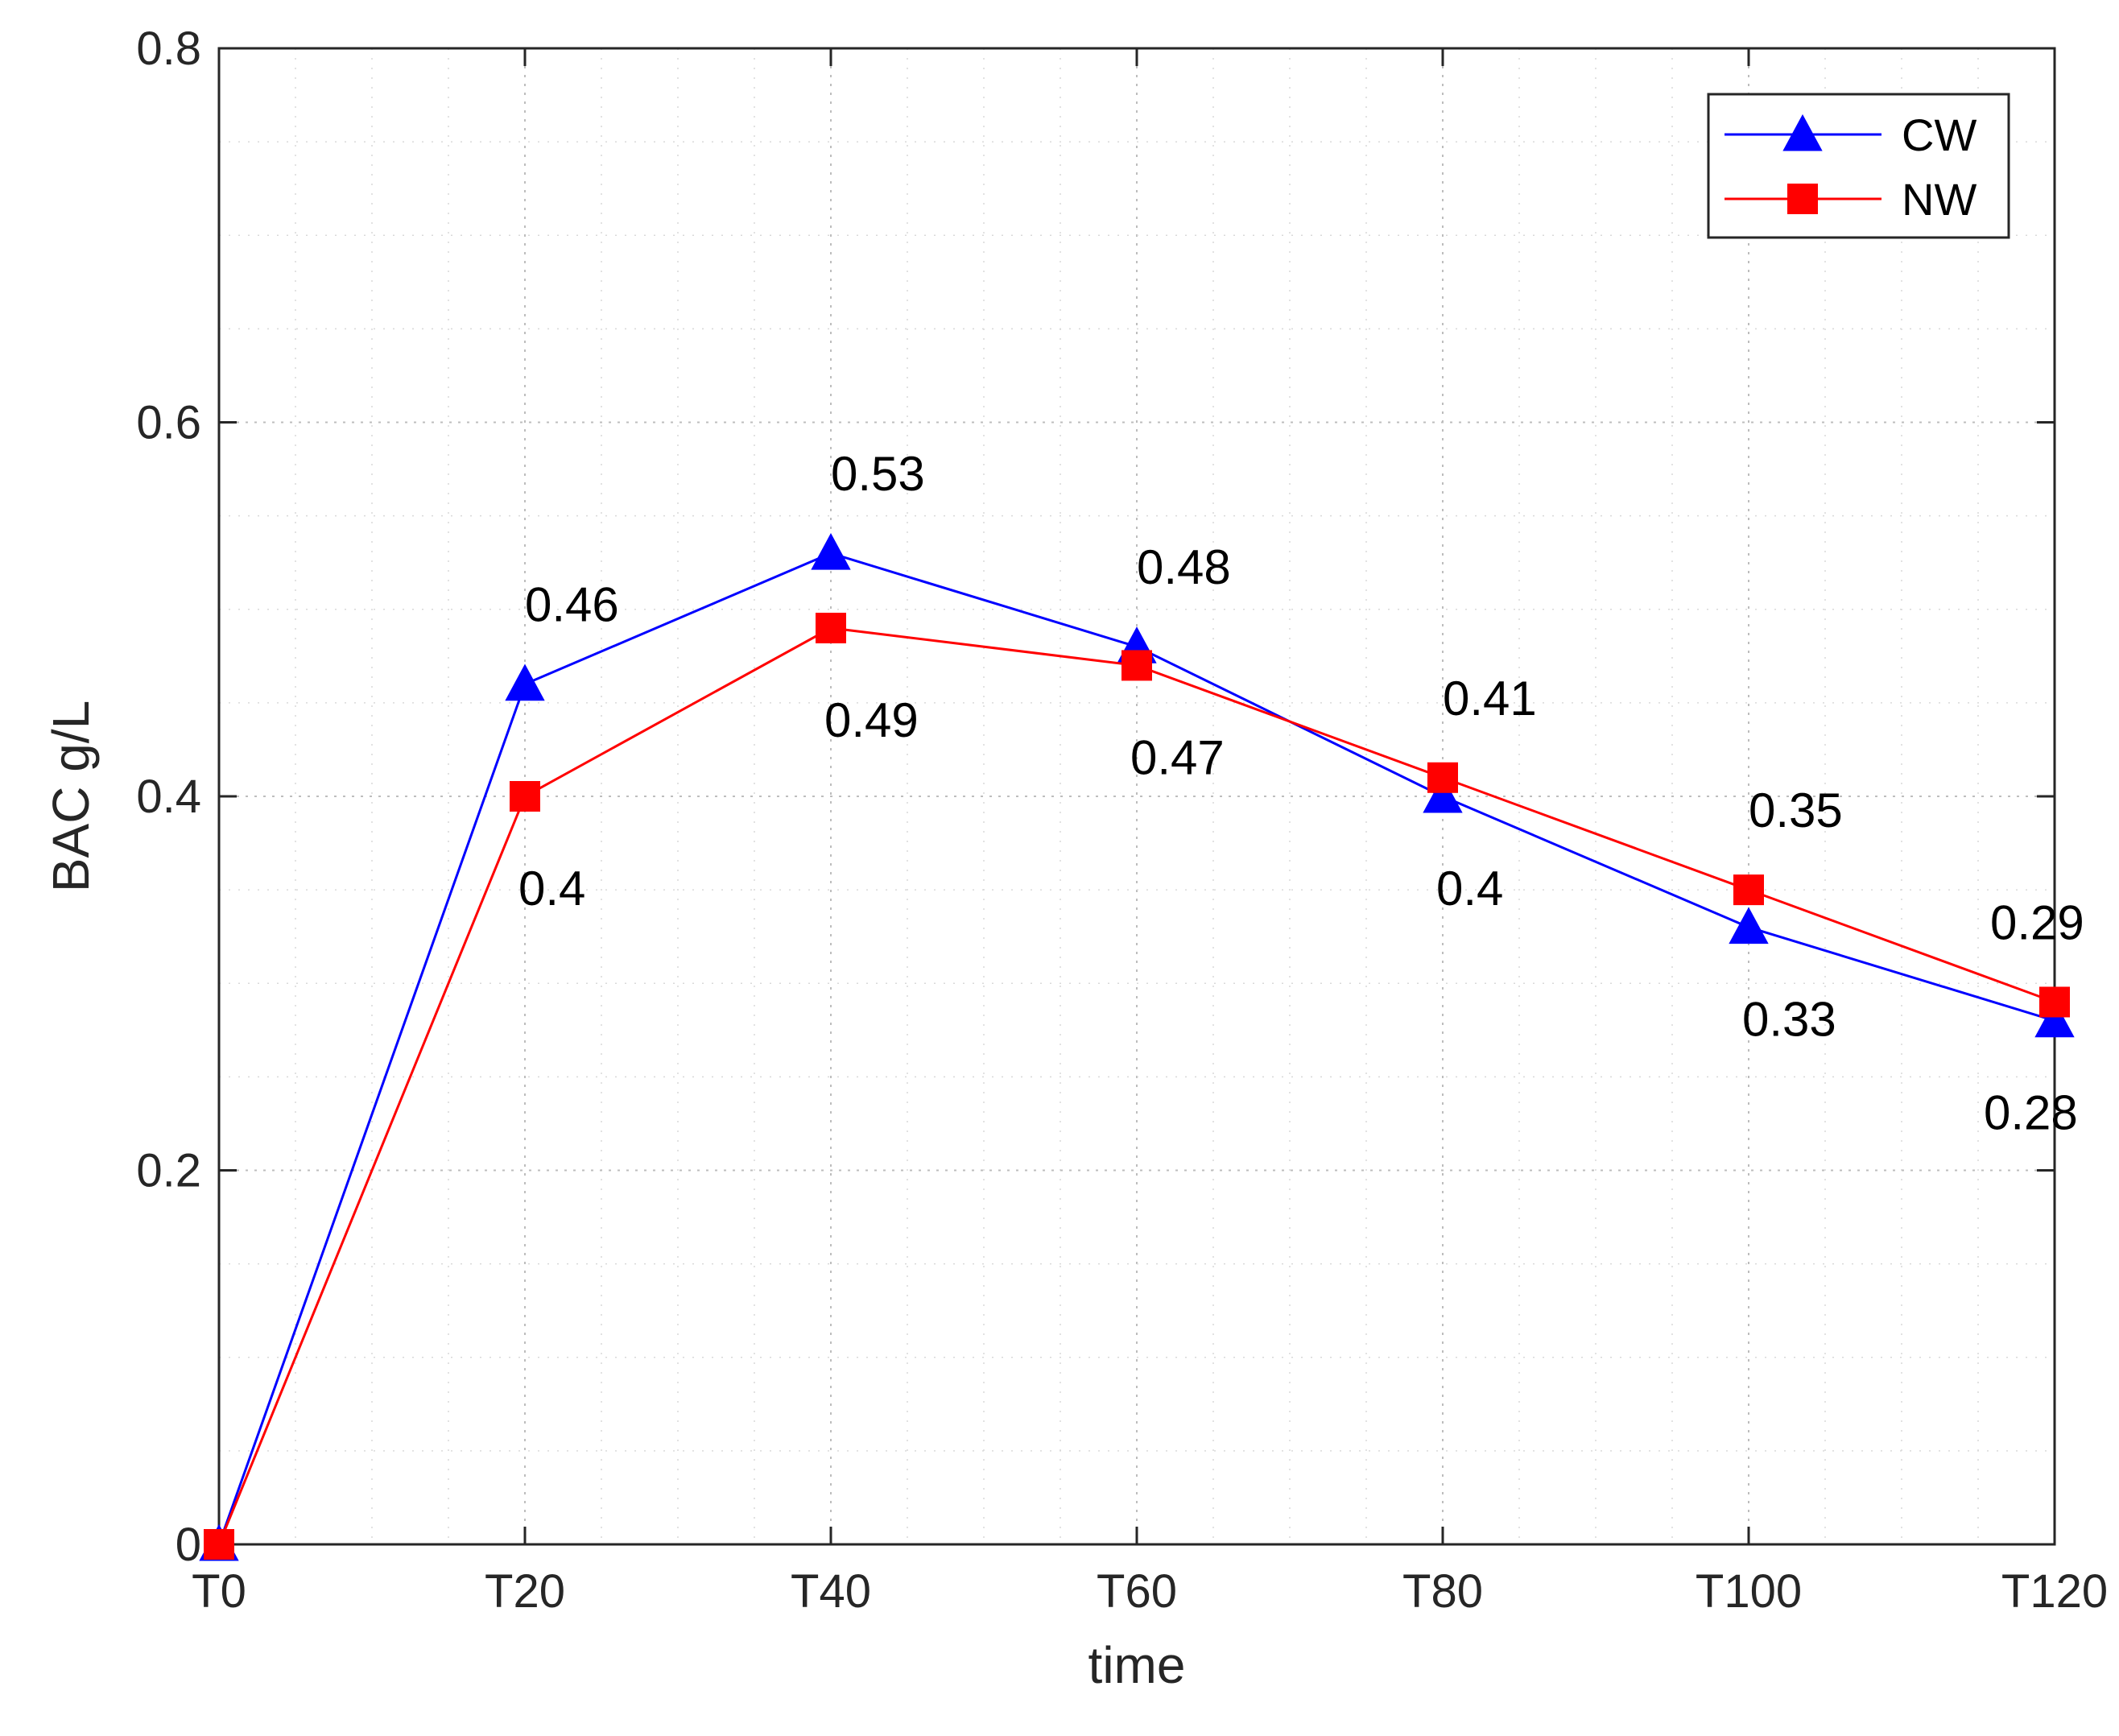 This screenshot has height=1736, width=2119. Describe the element at coordinates (2031, 1113) in the screenshot. I see `data-label-cw: 0.28` at that location.